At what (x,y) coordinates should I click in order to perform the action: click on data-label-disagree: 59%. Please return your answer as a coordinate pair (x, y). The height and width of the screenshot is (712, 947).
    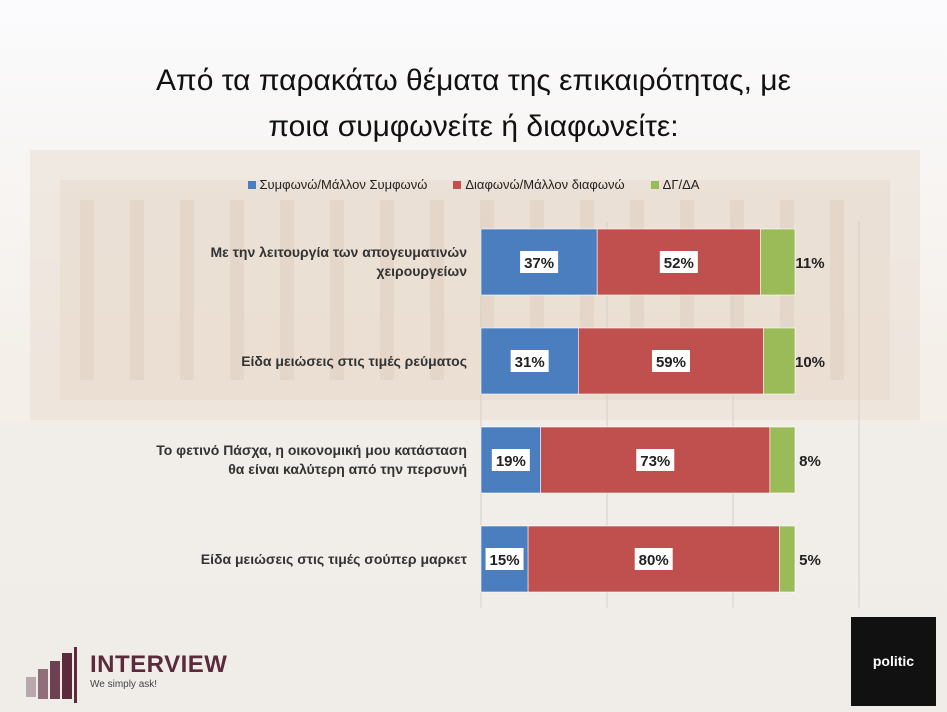
    Looking at the image, I should click on (671, 362).